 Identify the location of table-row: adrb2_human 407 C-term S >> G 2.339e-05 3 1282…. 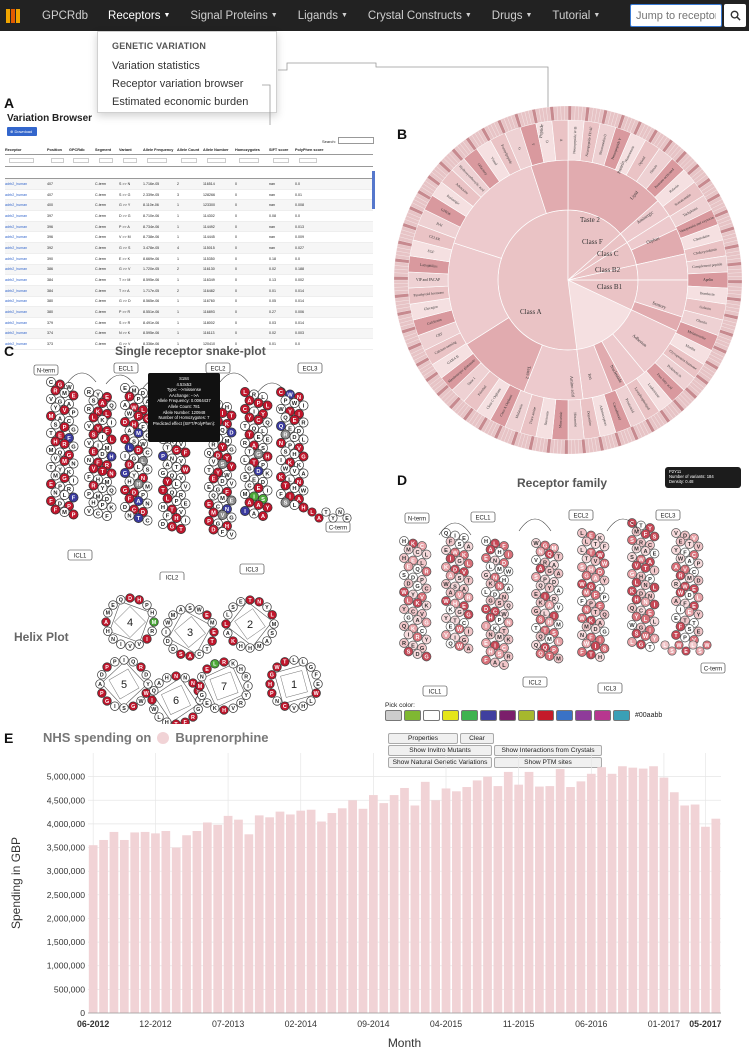
(189, 195).